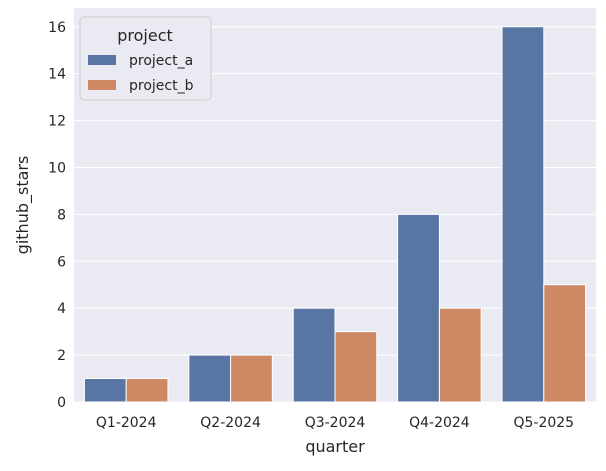 The width and height of the screenshot is (606, 471). I want to click on x-tick-label: Q2-2024, so click(230, 423).